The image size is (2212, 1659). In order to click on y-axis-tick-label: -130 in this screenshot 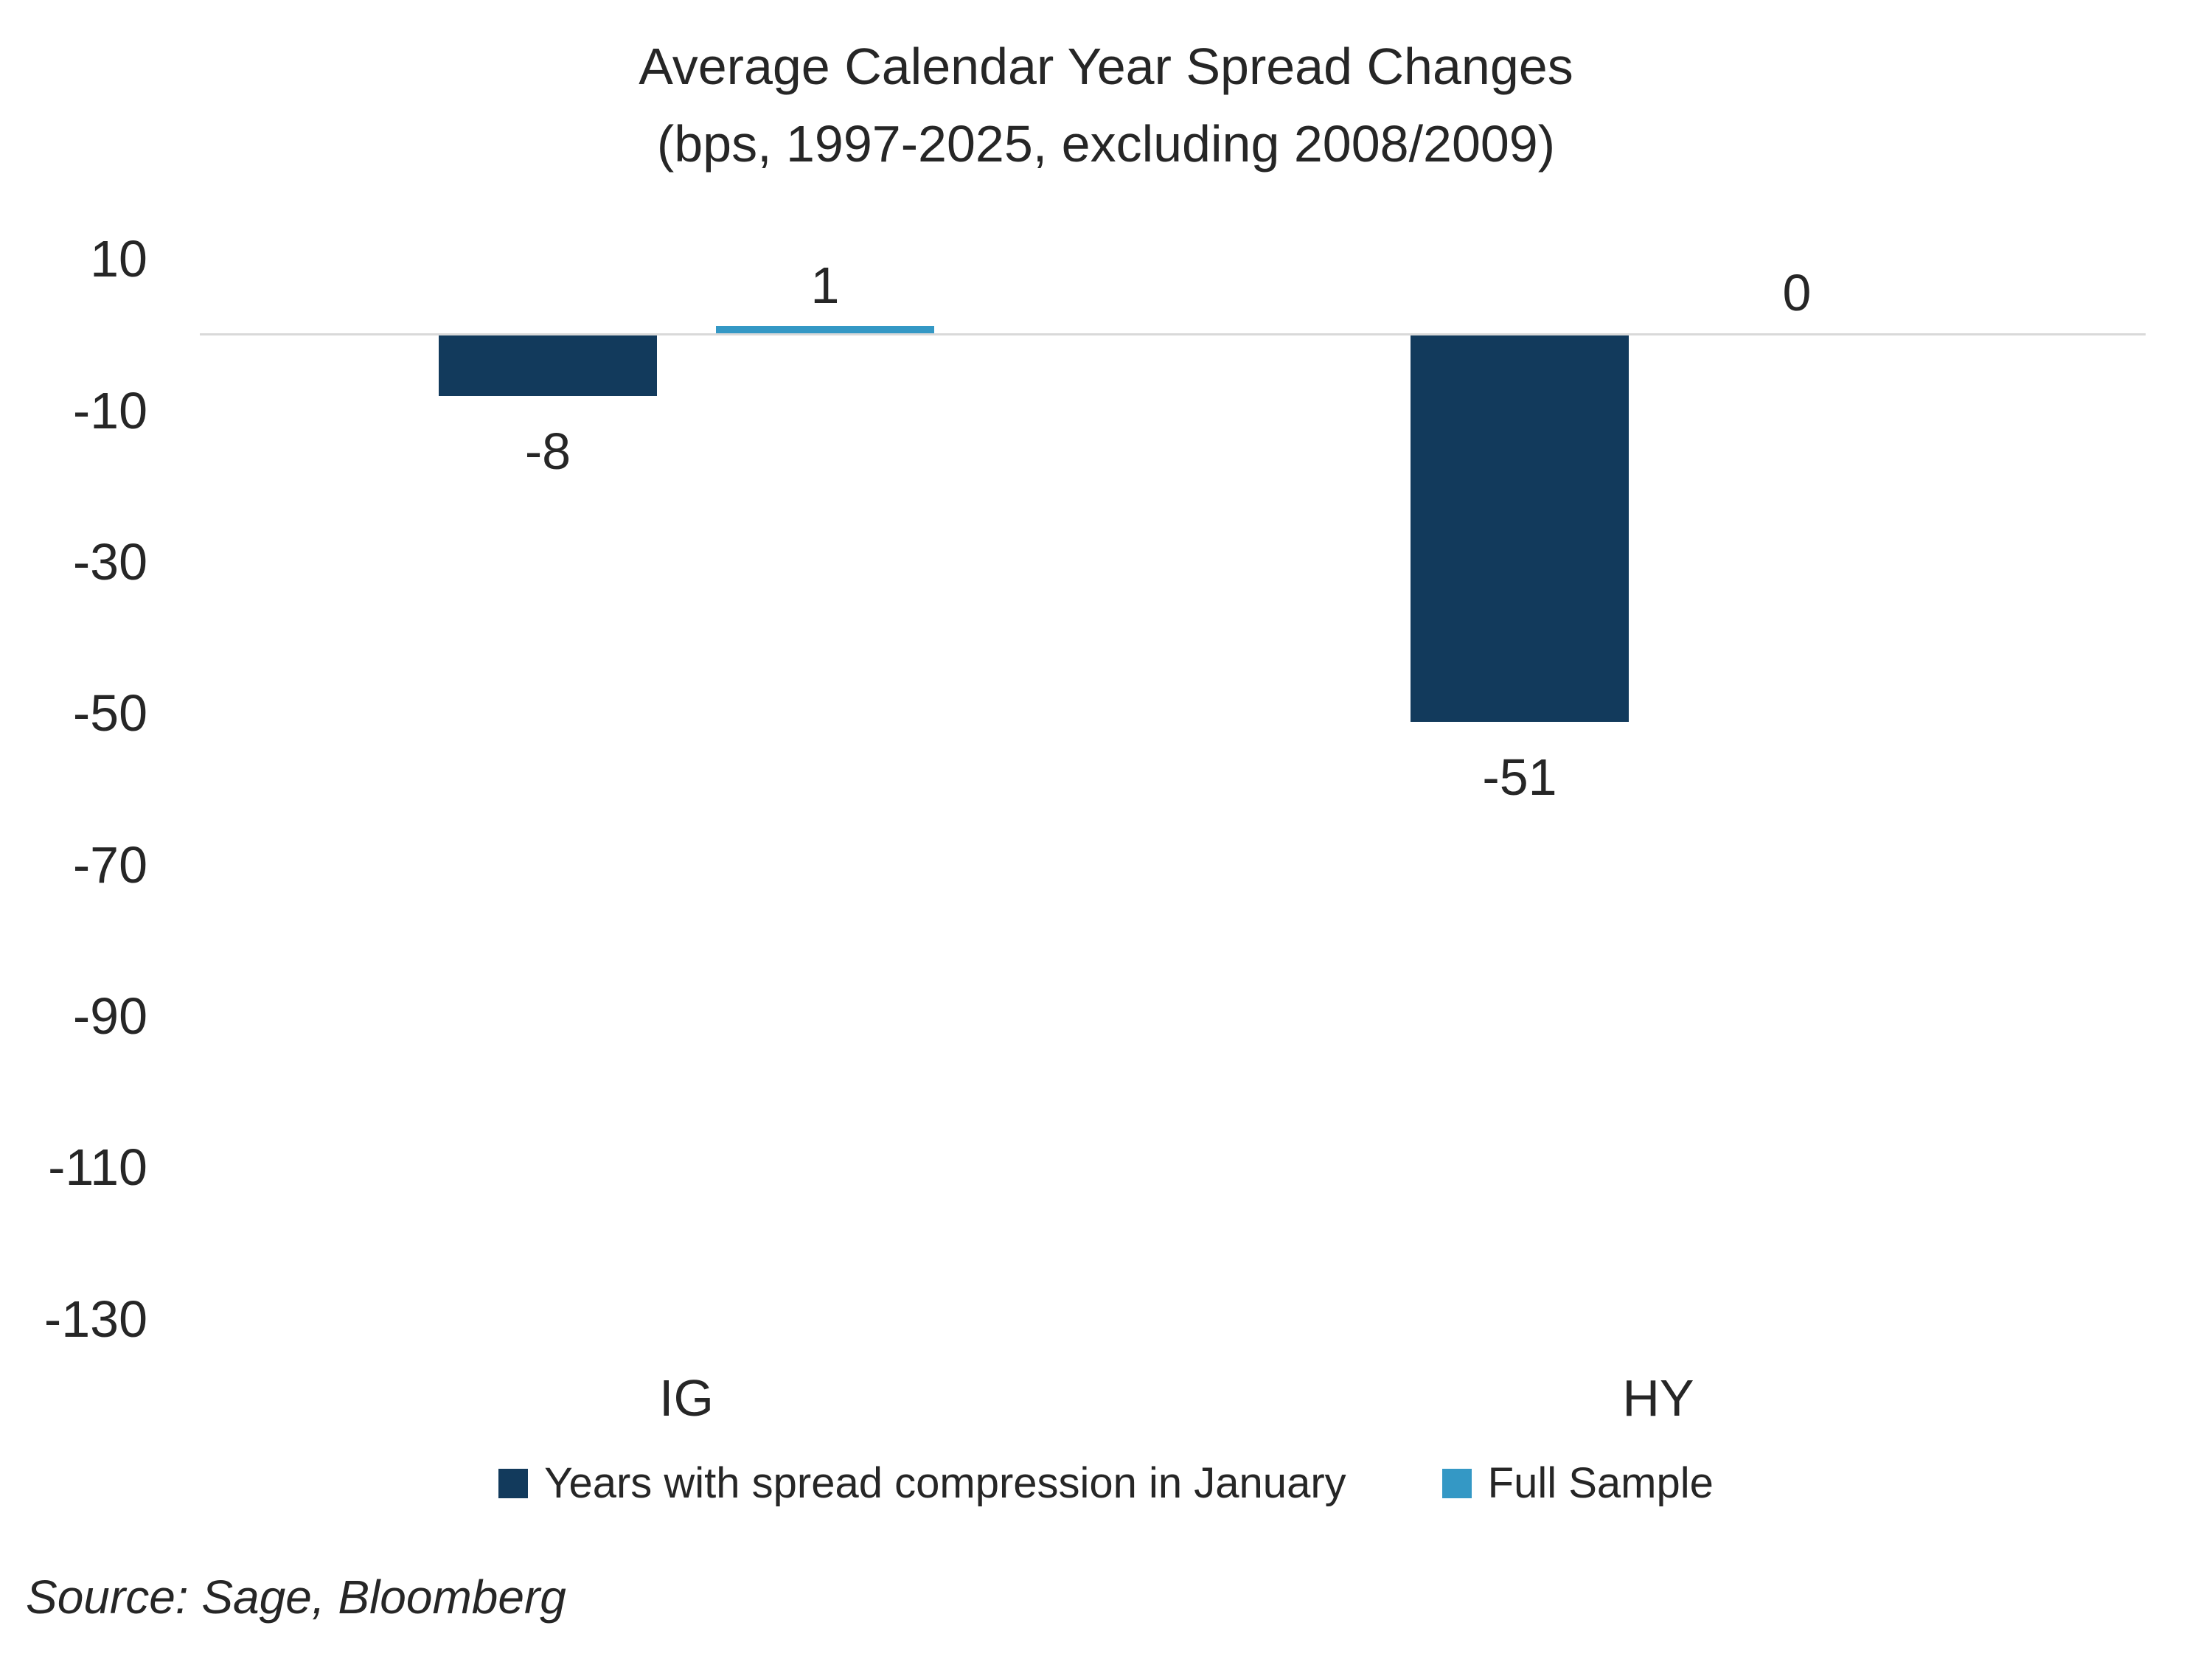, I will do `click(95, 1319)`.